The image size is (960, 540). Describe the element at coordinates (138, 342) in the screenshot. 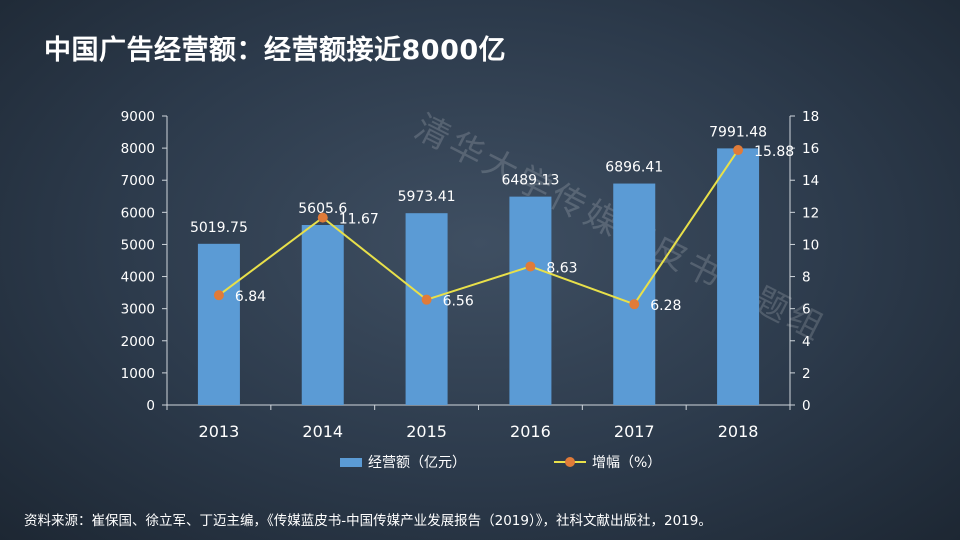

I see `y-left-tick-label: 2000` at that location.